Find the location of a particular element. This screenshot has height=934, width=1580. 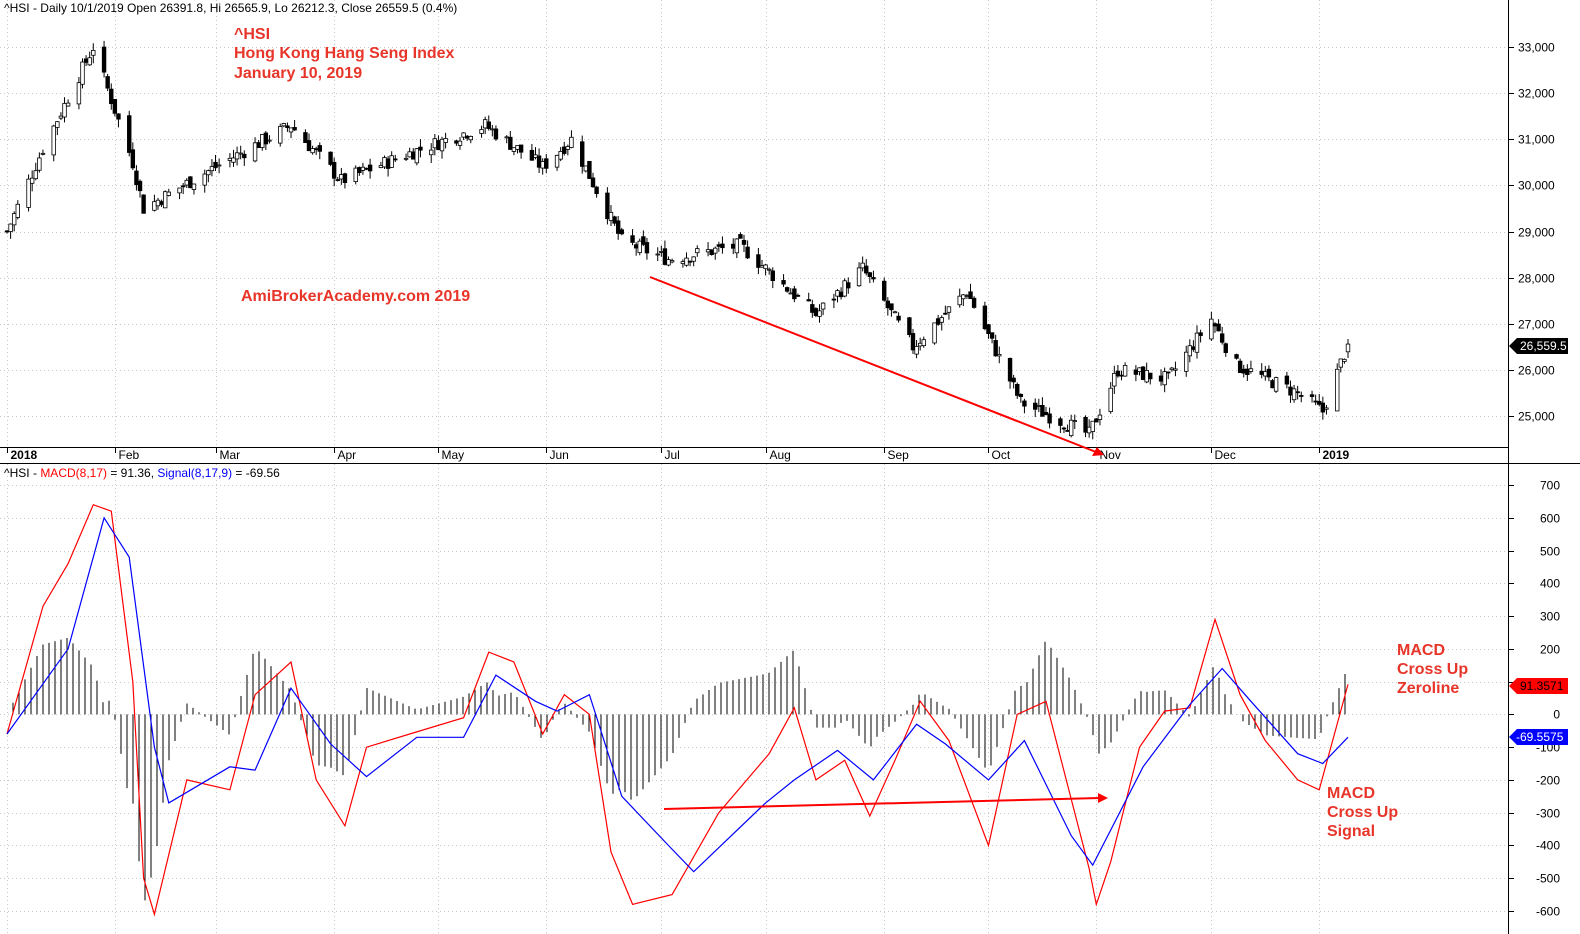

macd-tick-label: -300 is located at coordinates (1548, 814).